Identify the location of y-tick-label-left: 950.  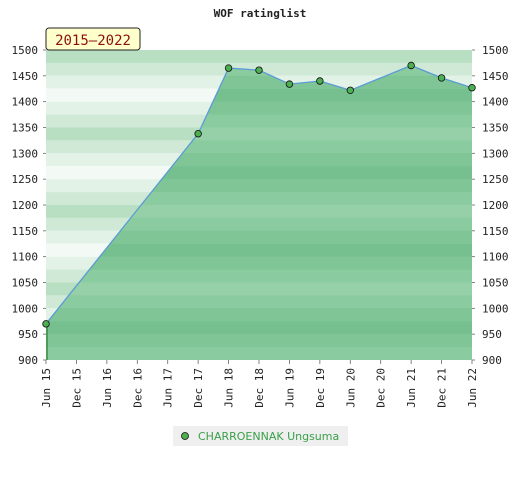
(28, 334).